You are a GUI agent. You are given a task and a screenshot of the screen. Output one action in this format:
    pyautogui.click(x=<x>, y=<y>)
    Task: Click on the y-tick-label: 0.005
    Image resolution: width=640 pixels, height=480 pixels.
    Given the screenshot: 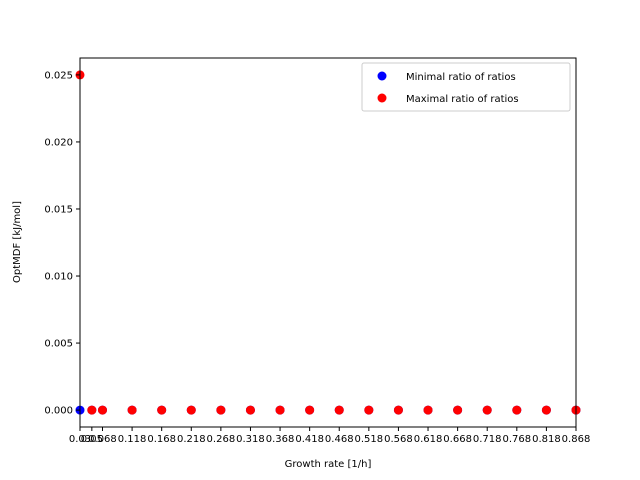 What is the action you would take?
    pyautogui.click(x=58, y=344)
    